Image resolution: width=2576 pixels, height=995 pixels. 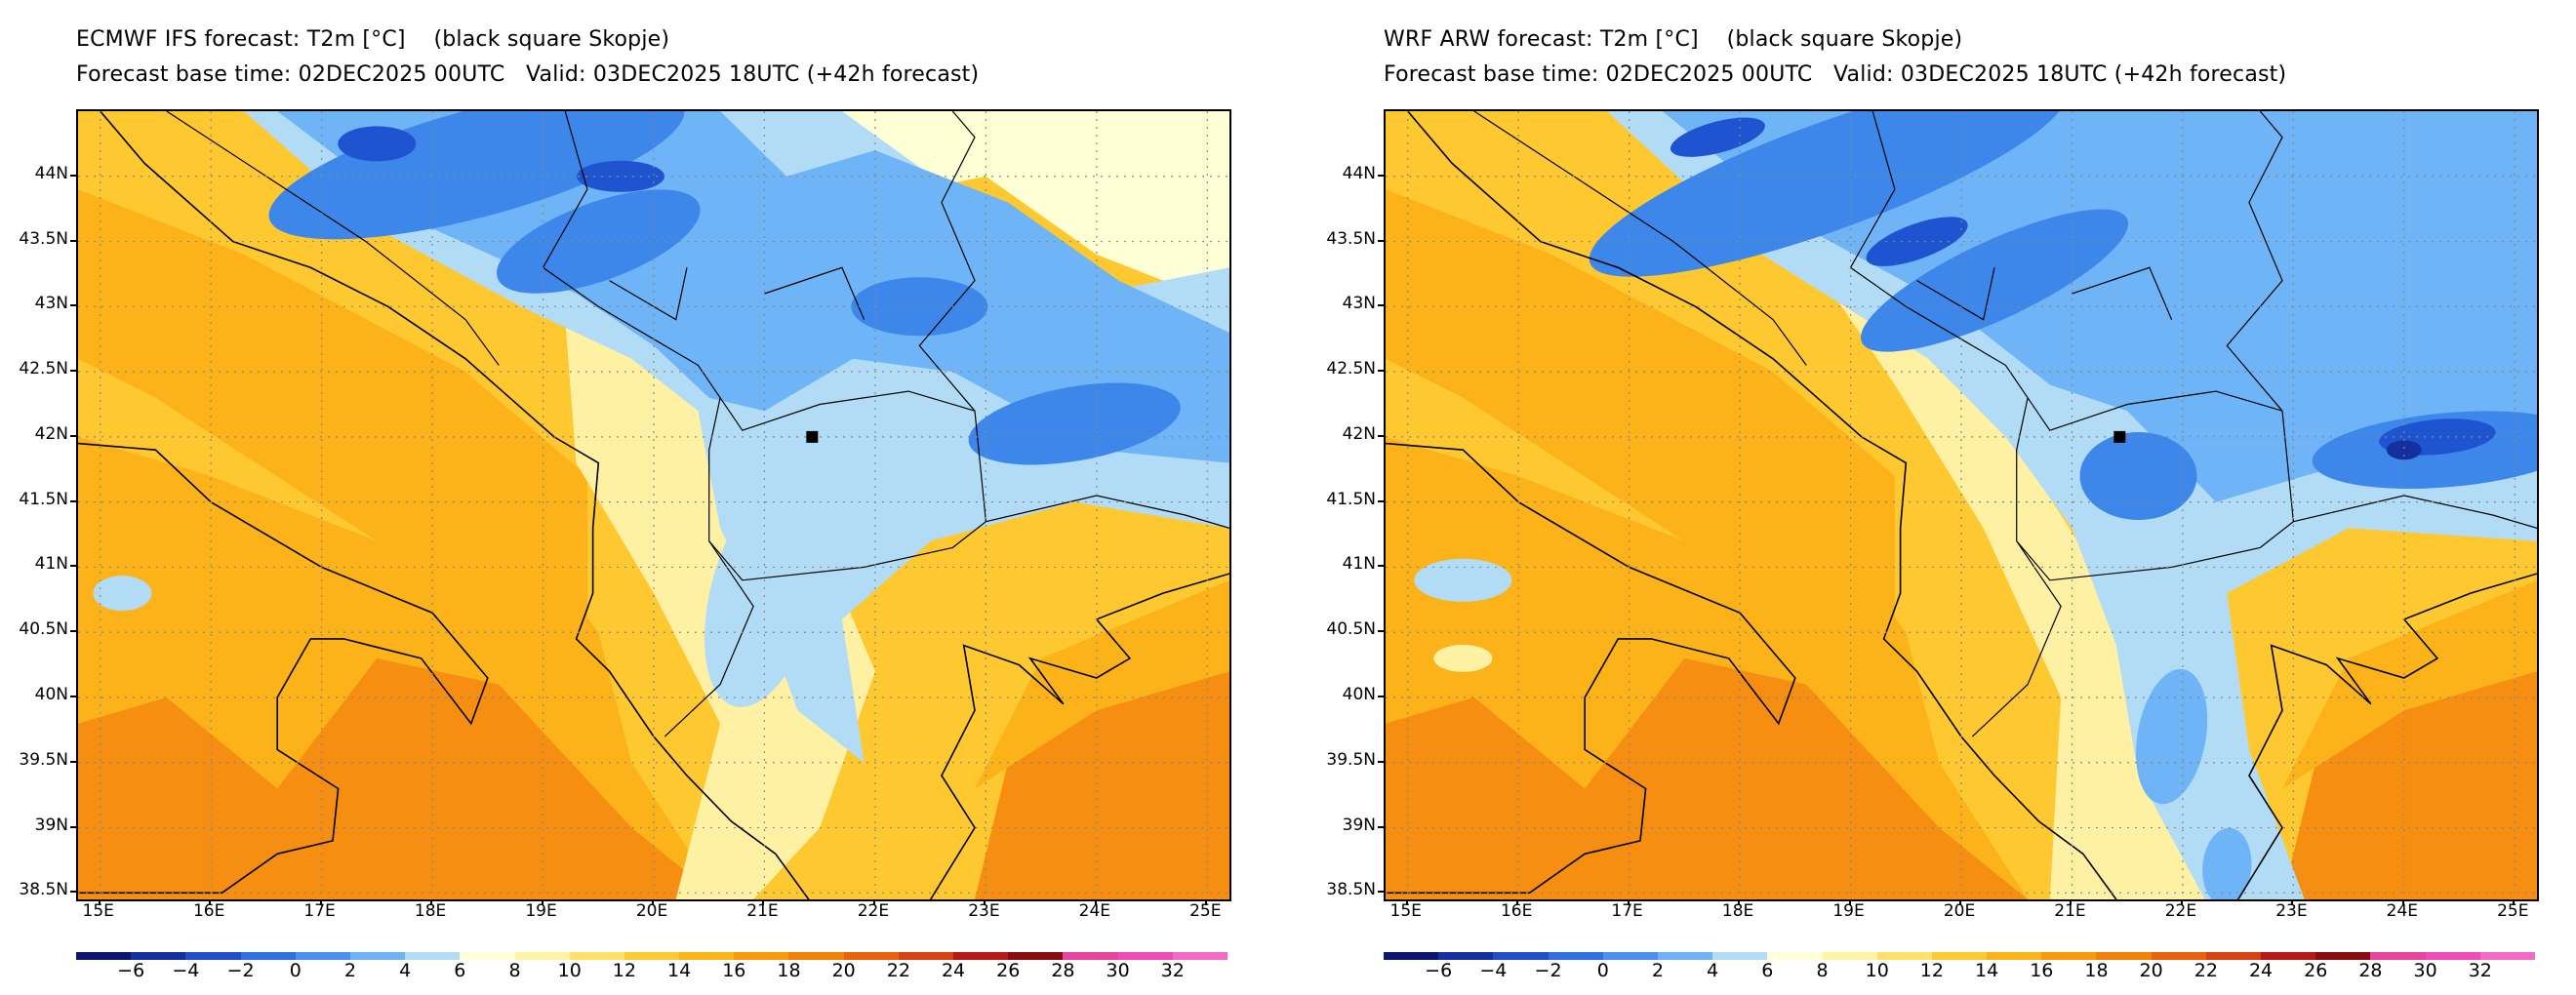 I want to click on colorbar-label: 32, so click(x=1172, y=970).